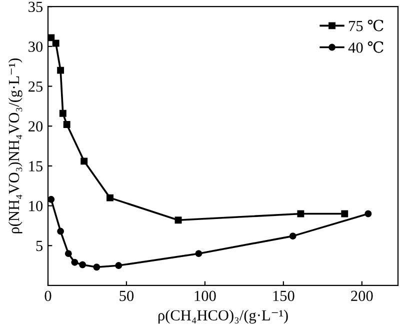 The image size is (400, 330). What do you see at coordinates (35, 47) in the screenshot?
I see `y-tick-label: 30` at bounding box center [35, 47].